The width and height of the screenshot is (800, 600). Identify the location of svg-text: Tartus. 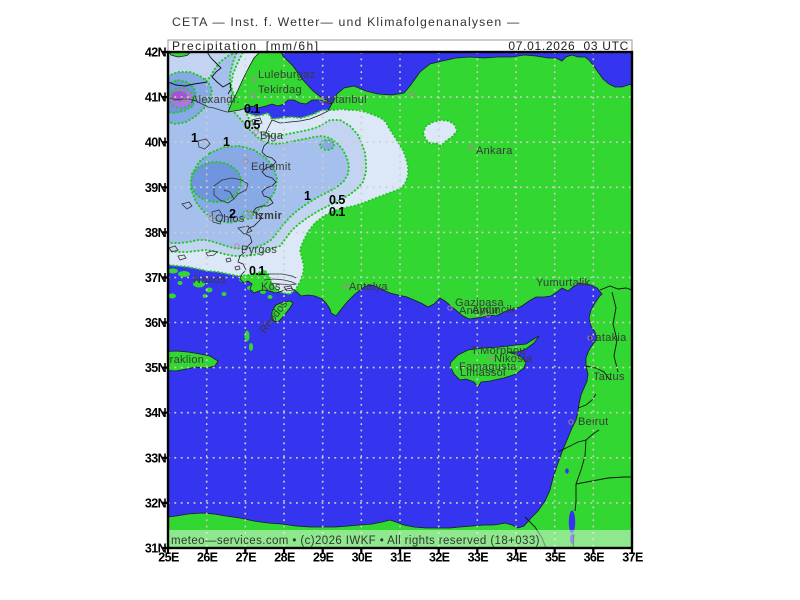
(609, 377).